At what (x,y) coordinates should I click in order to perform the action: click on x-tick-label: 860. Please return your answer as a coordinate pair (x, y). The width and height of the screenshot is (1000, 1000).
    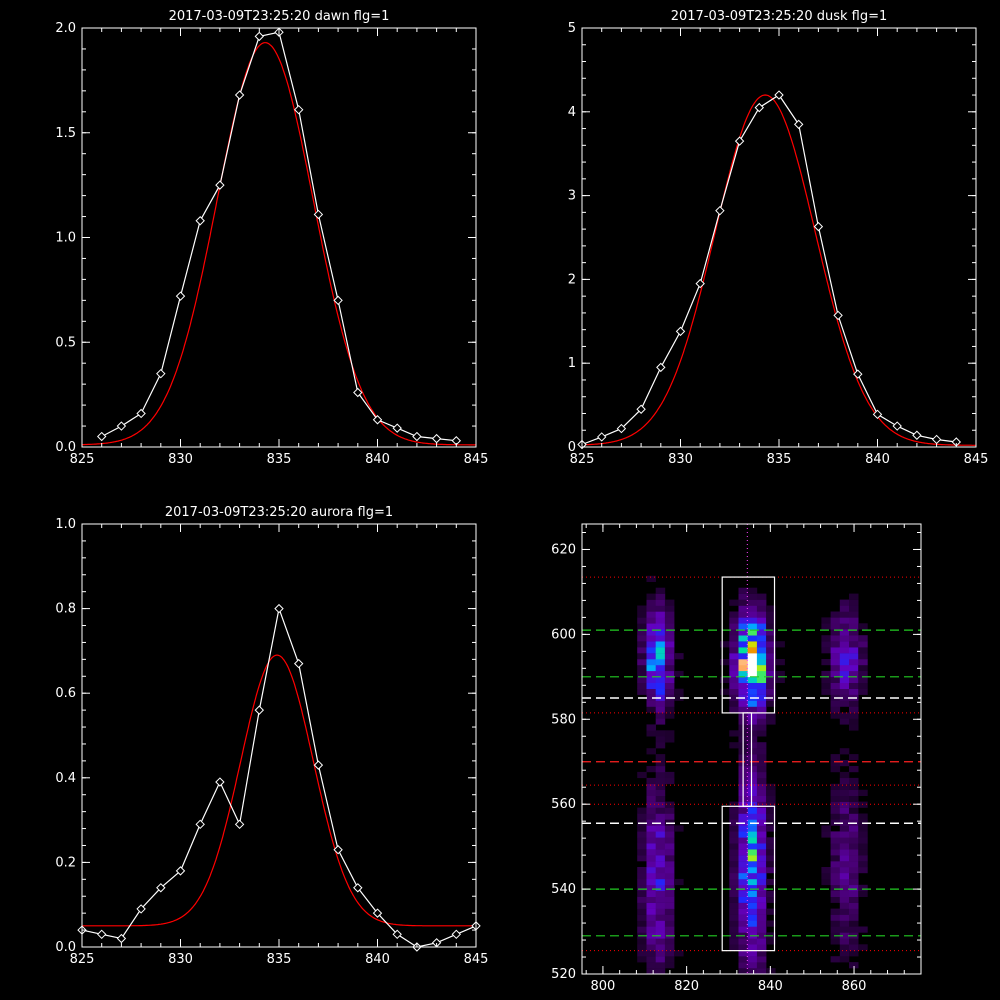
    Looking at the image, I should click on (854, 986).